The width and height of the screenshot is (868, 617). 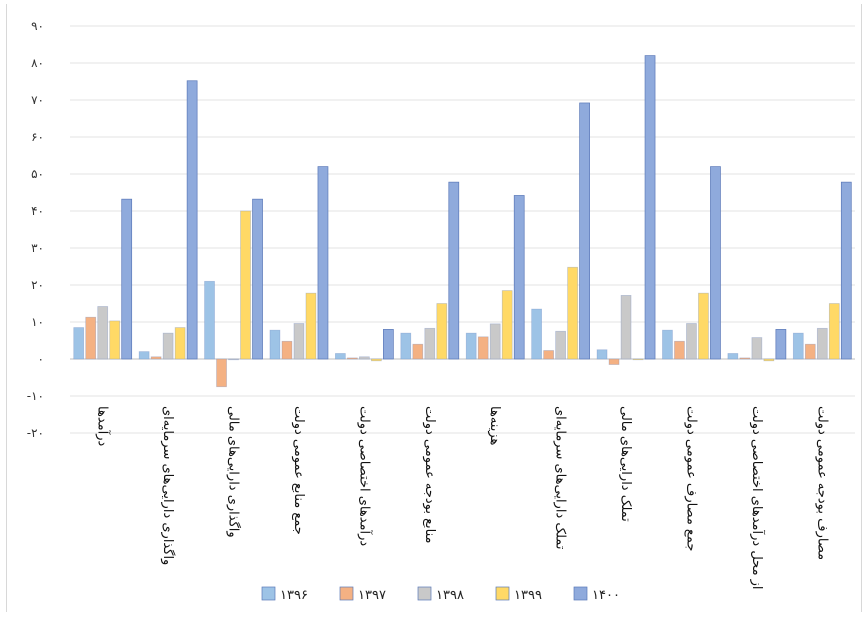 What do you see at coordinates (103, 426) in the screenshot?
I see `category-label: درآمدها` at bounding box center [103, 426].